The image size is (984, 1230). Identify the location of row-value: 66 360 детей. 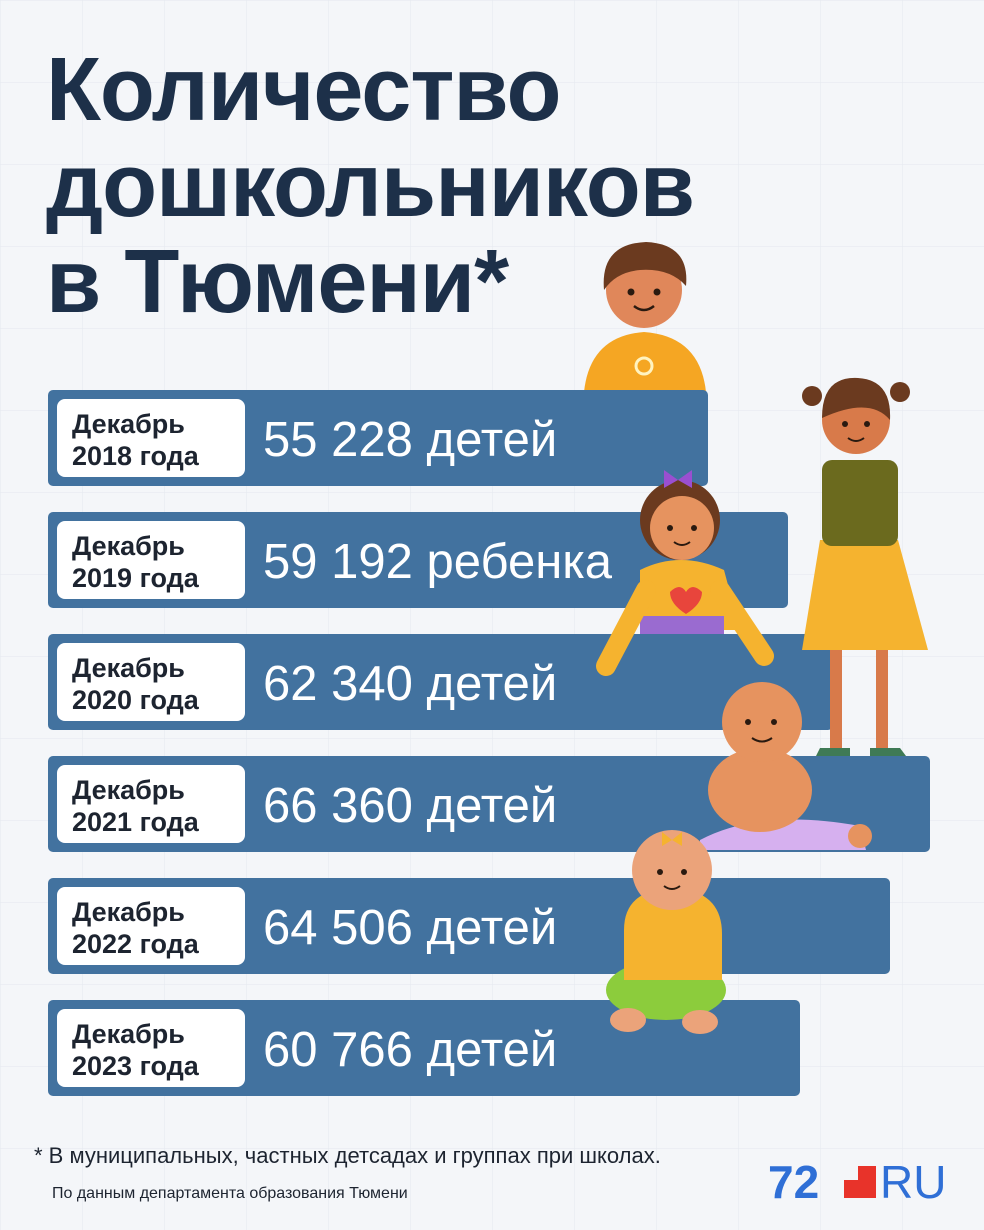
(410, 806).